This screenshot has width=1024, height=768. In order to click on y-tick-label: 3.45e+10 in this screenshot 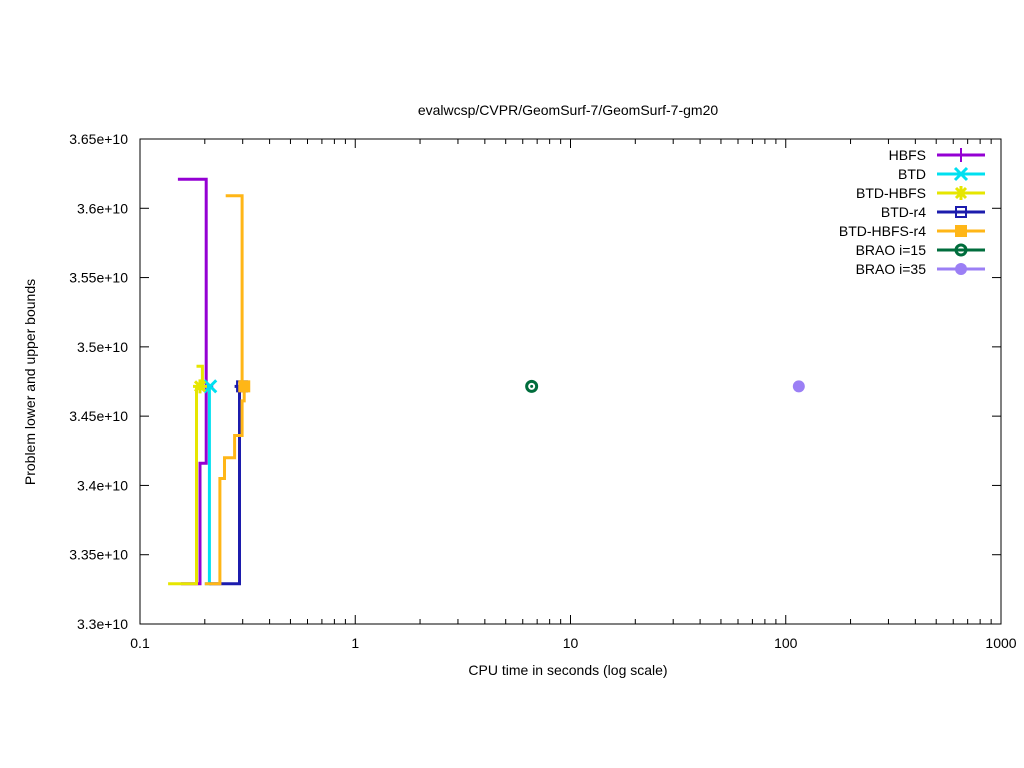, I will do `click(98, 416)`.